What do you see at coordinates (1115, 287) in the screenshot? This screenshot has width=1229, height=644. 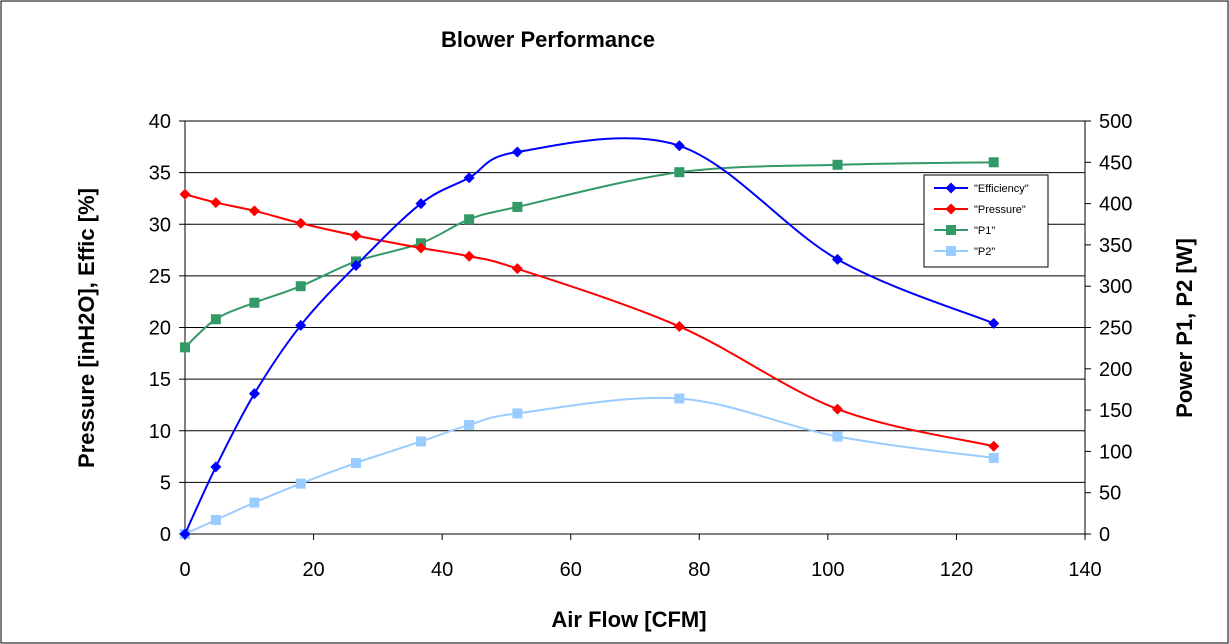 I see `y-right-tick-label: 300` at bounding box center [1115, 287].